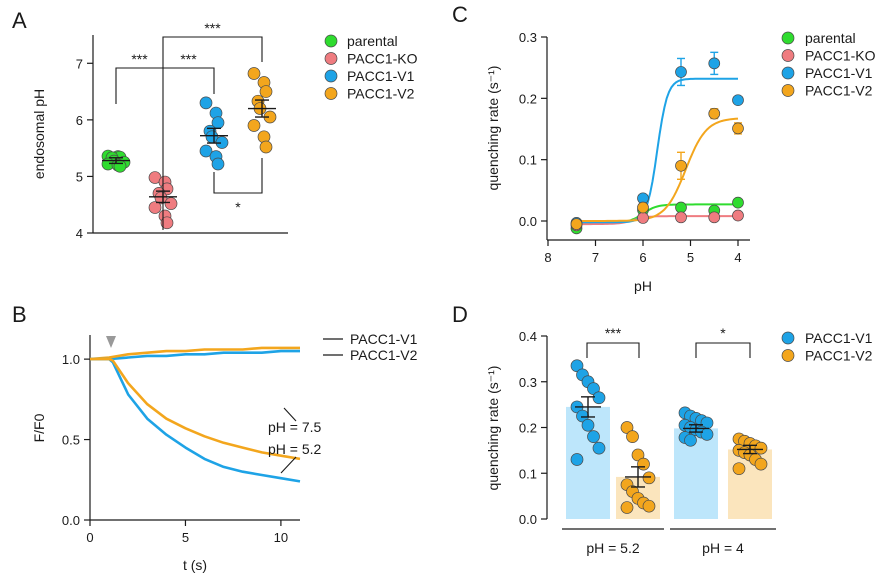 The width and height of the screenshot is (886, 578). I want to click on c-xtick-label: 7, so click(595, 257).